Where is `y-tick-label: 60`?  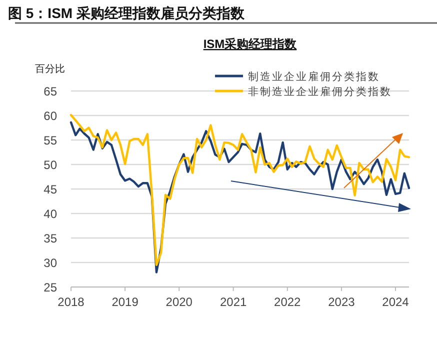 y-tick-label: 60 is located at coordinates (51, 116).